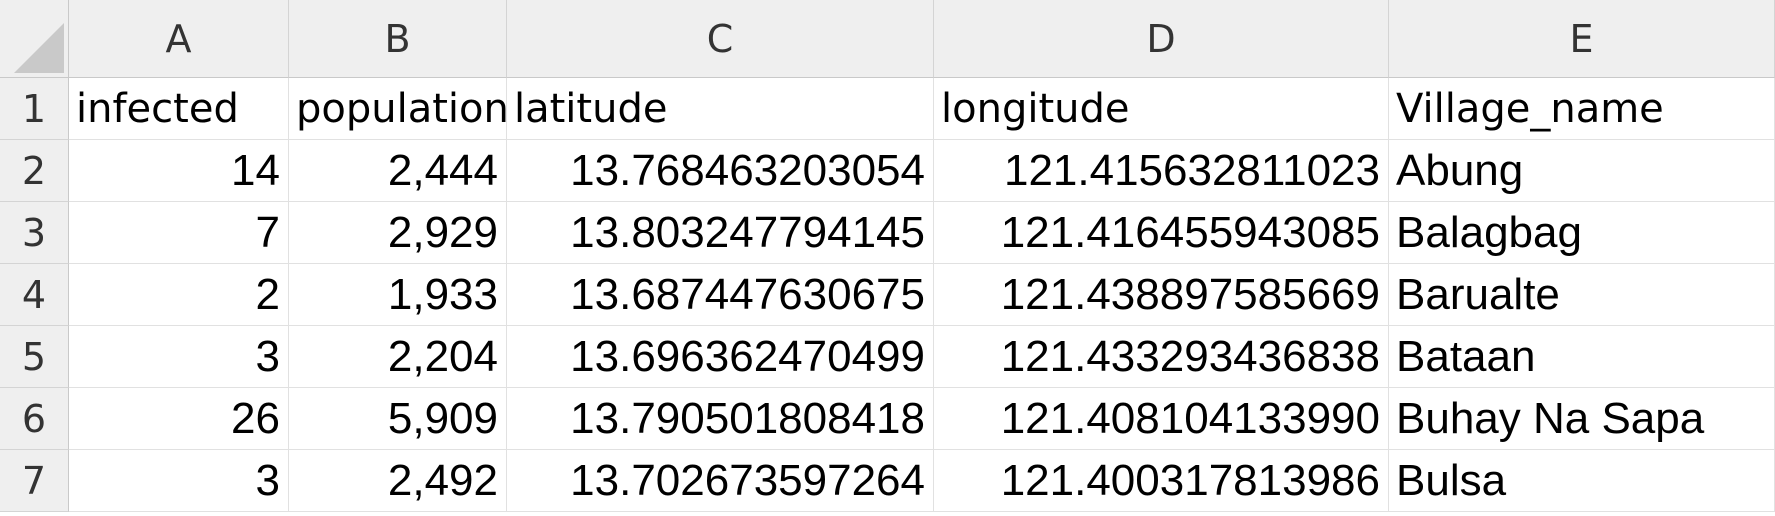 The width and height of the screenshot is (1775, 516). What do you see at coordinates (179, 481) in the screenshot?
I see `cell-a7: 3` at bounding box center [179, 481].